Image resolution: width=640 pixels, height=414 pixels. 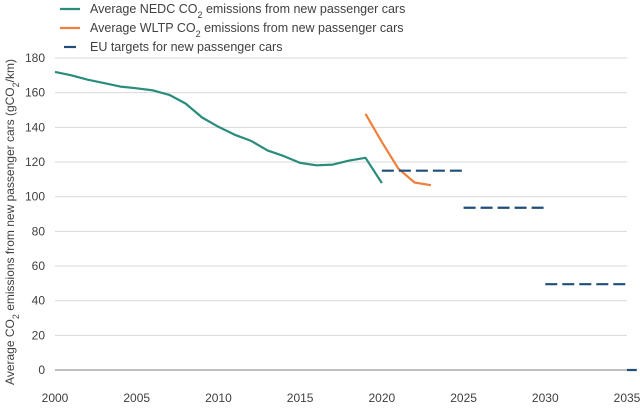 I want to click on y-tick-label-80: 80, so click(x=39, y=231).